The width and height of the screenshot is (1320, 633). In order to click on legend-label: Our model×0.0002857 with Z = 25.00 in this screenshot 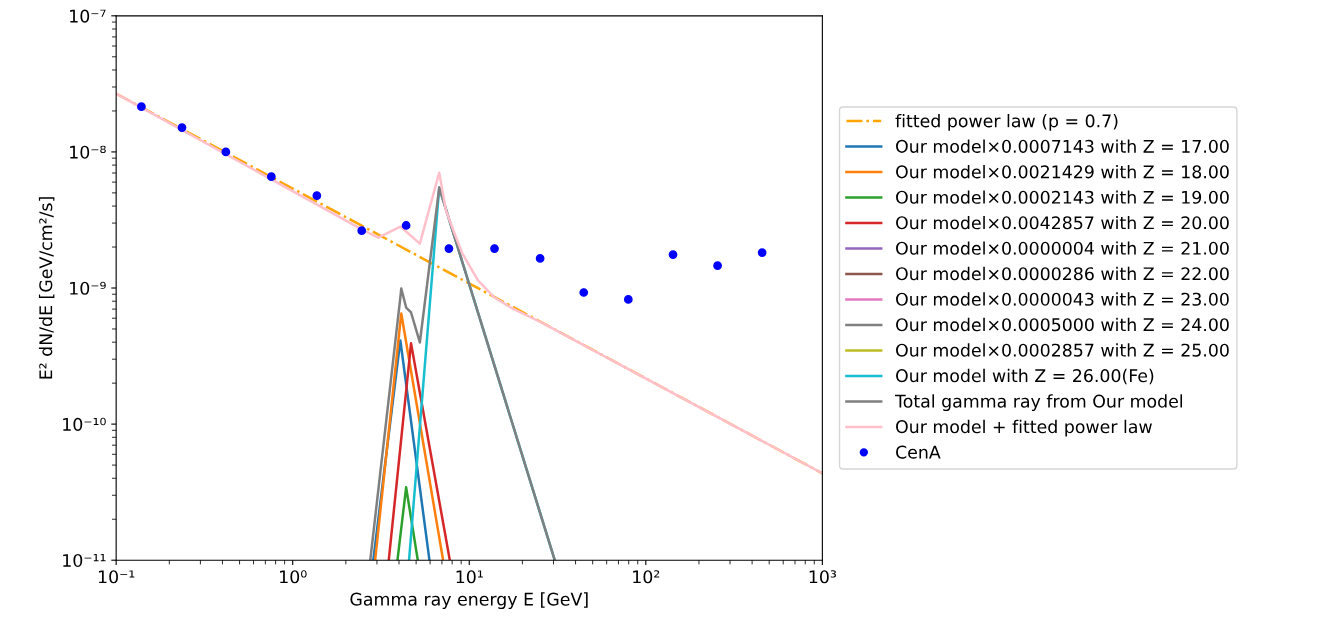, I will do `click(1062, 350)`.